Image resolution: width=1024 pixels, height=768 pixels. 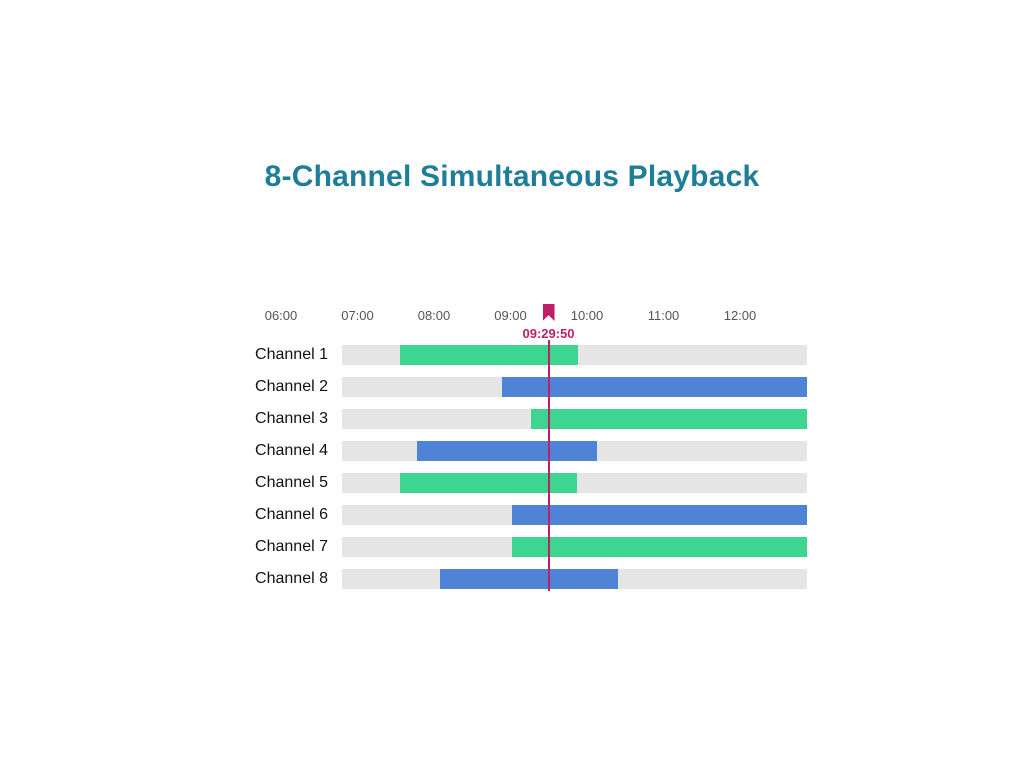 What do you see at coordinates (291, 386) in the screenshot?
I see `channel-label: Channel 2` at bounding box center [291, 386].